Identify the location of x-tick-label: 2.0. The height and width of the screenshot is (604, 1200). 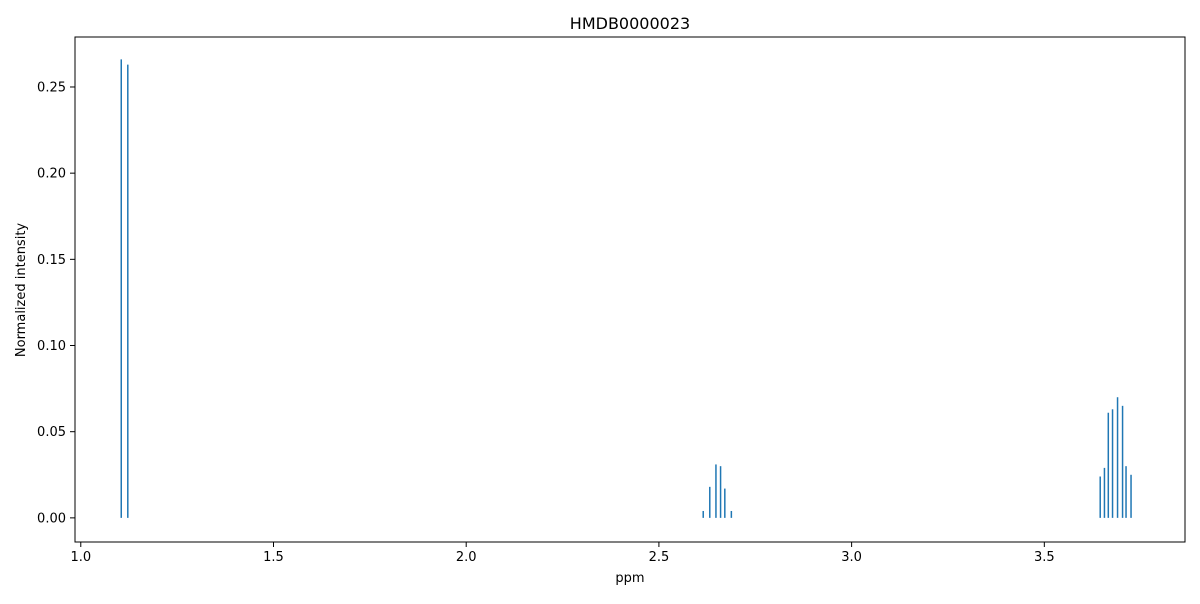
(466, 557).